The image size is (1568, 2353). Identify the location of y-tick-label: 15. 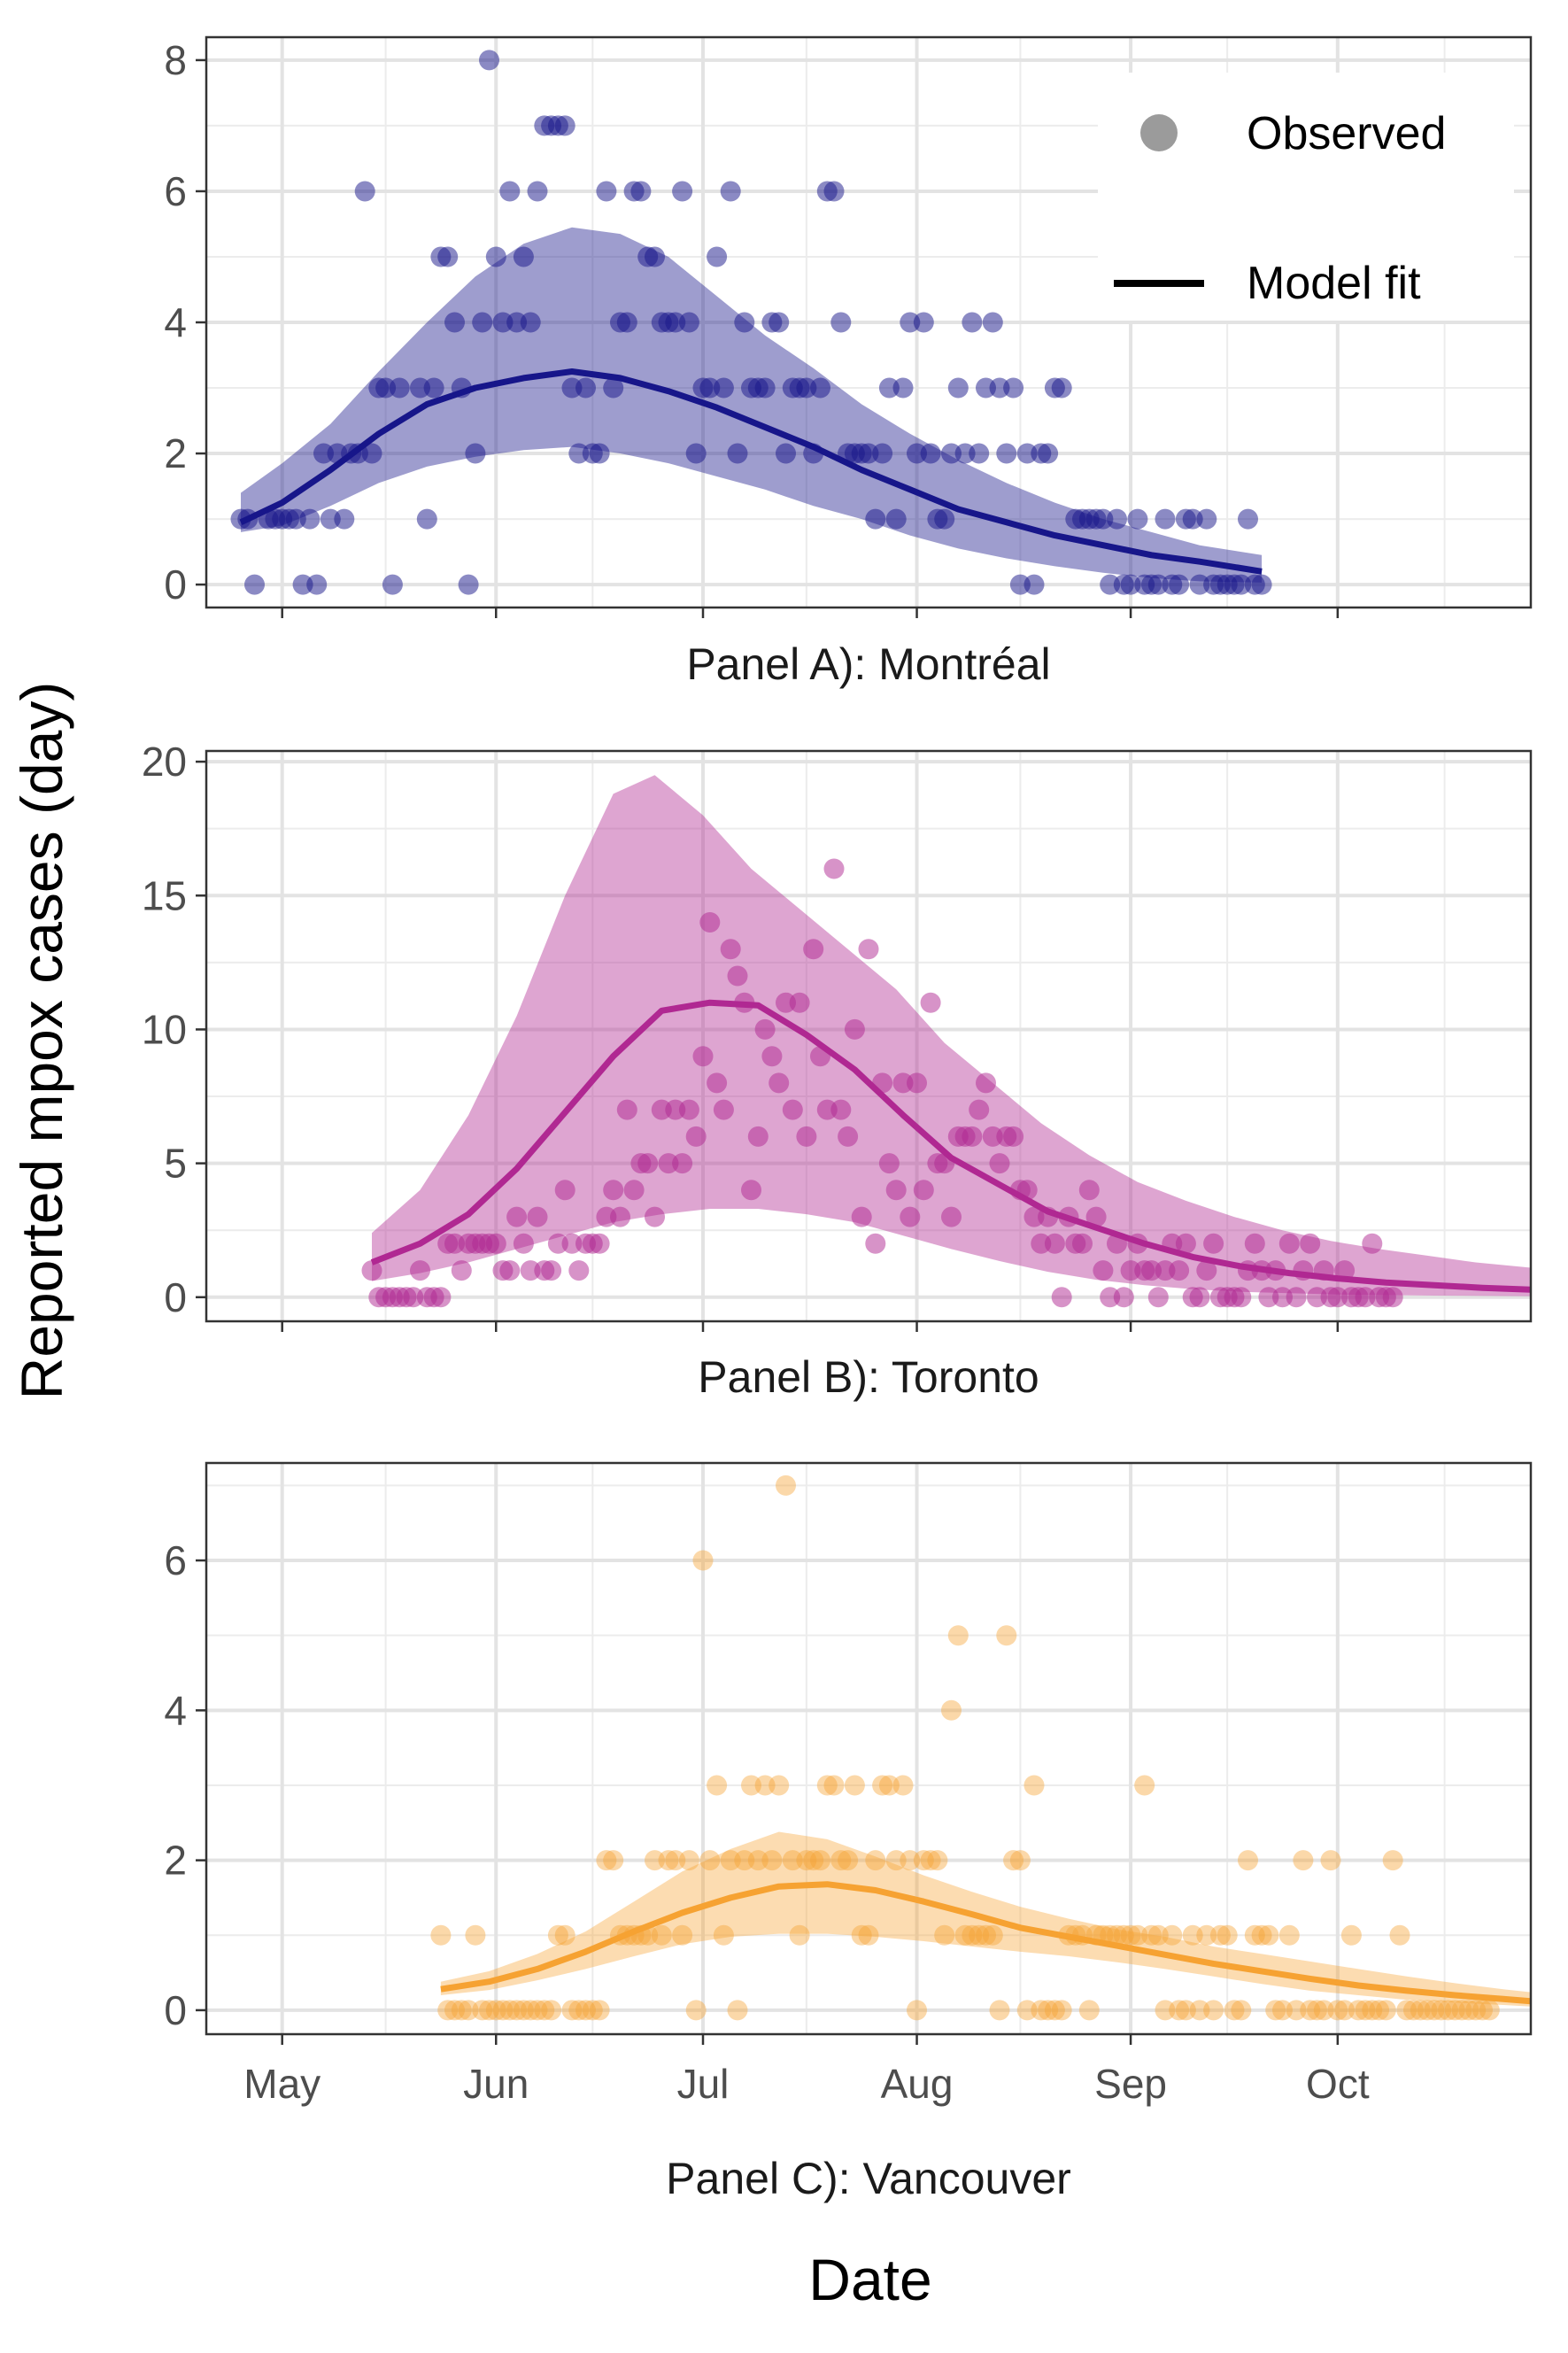
(165, 895).